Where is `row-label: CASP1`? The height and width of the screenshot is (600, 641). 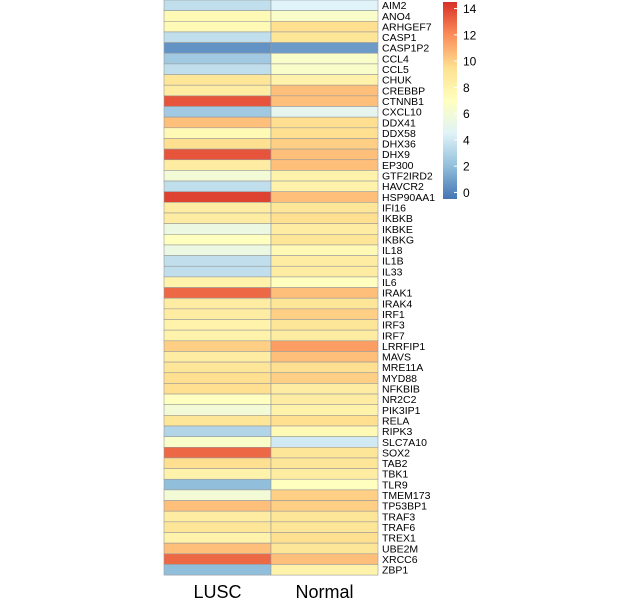
row-label: CASP1 is located at coordinates (399, 38).